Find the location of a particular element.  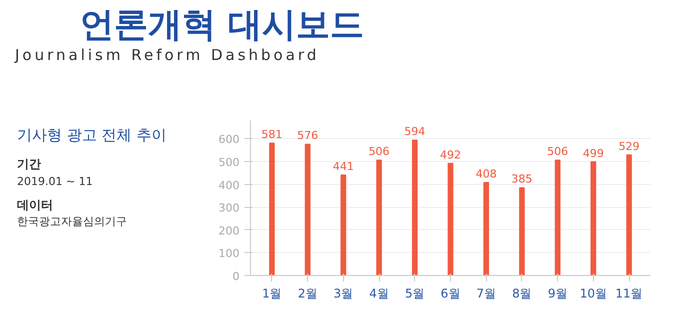

x-tick-label: 4월 is located at coordinates (379, 293).